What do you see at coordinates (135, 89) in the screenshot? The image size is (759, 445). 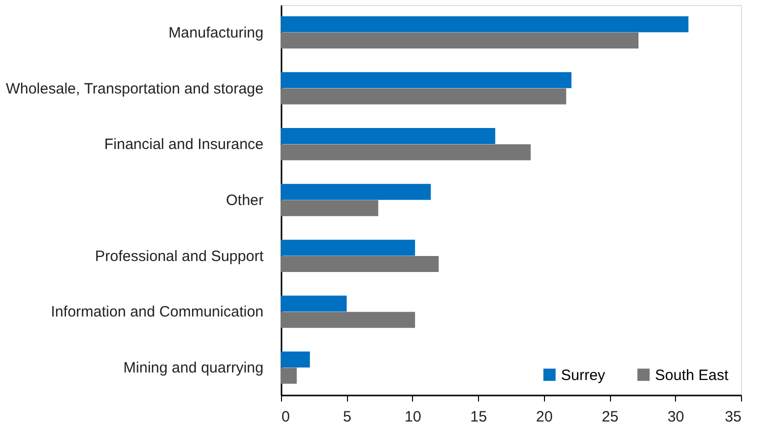 I see `y-tick-label: Wholesale, Transportation and storage` at bounding box center [135, 89].